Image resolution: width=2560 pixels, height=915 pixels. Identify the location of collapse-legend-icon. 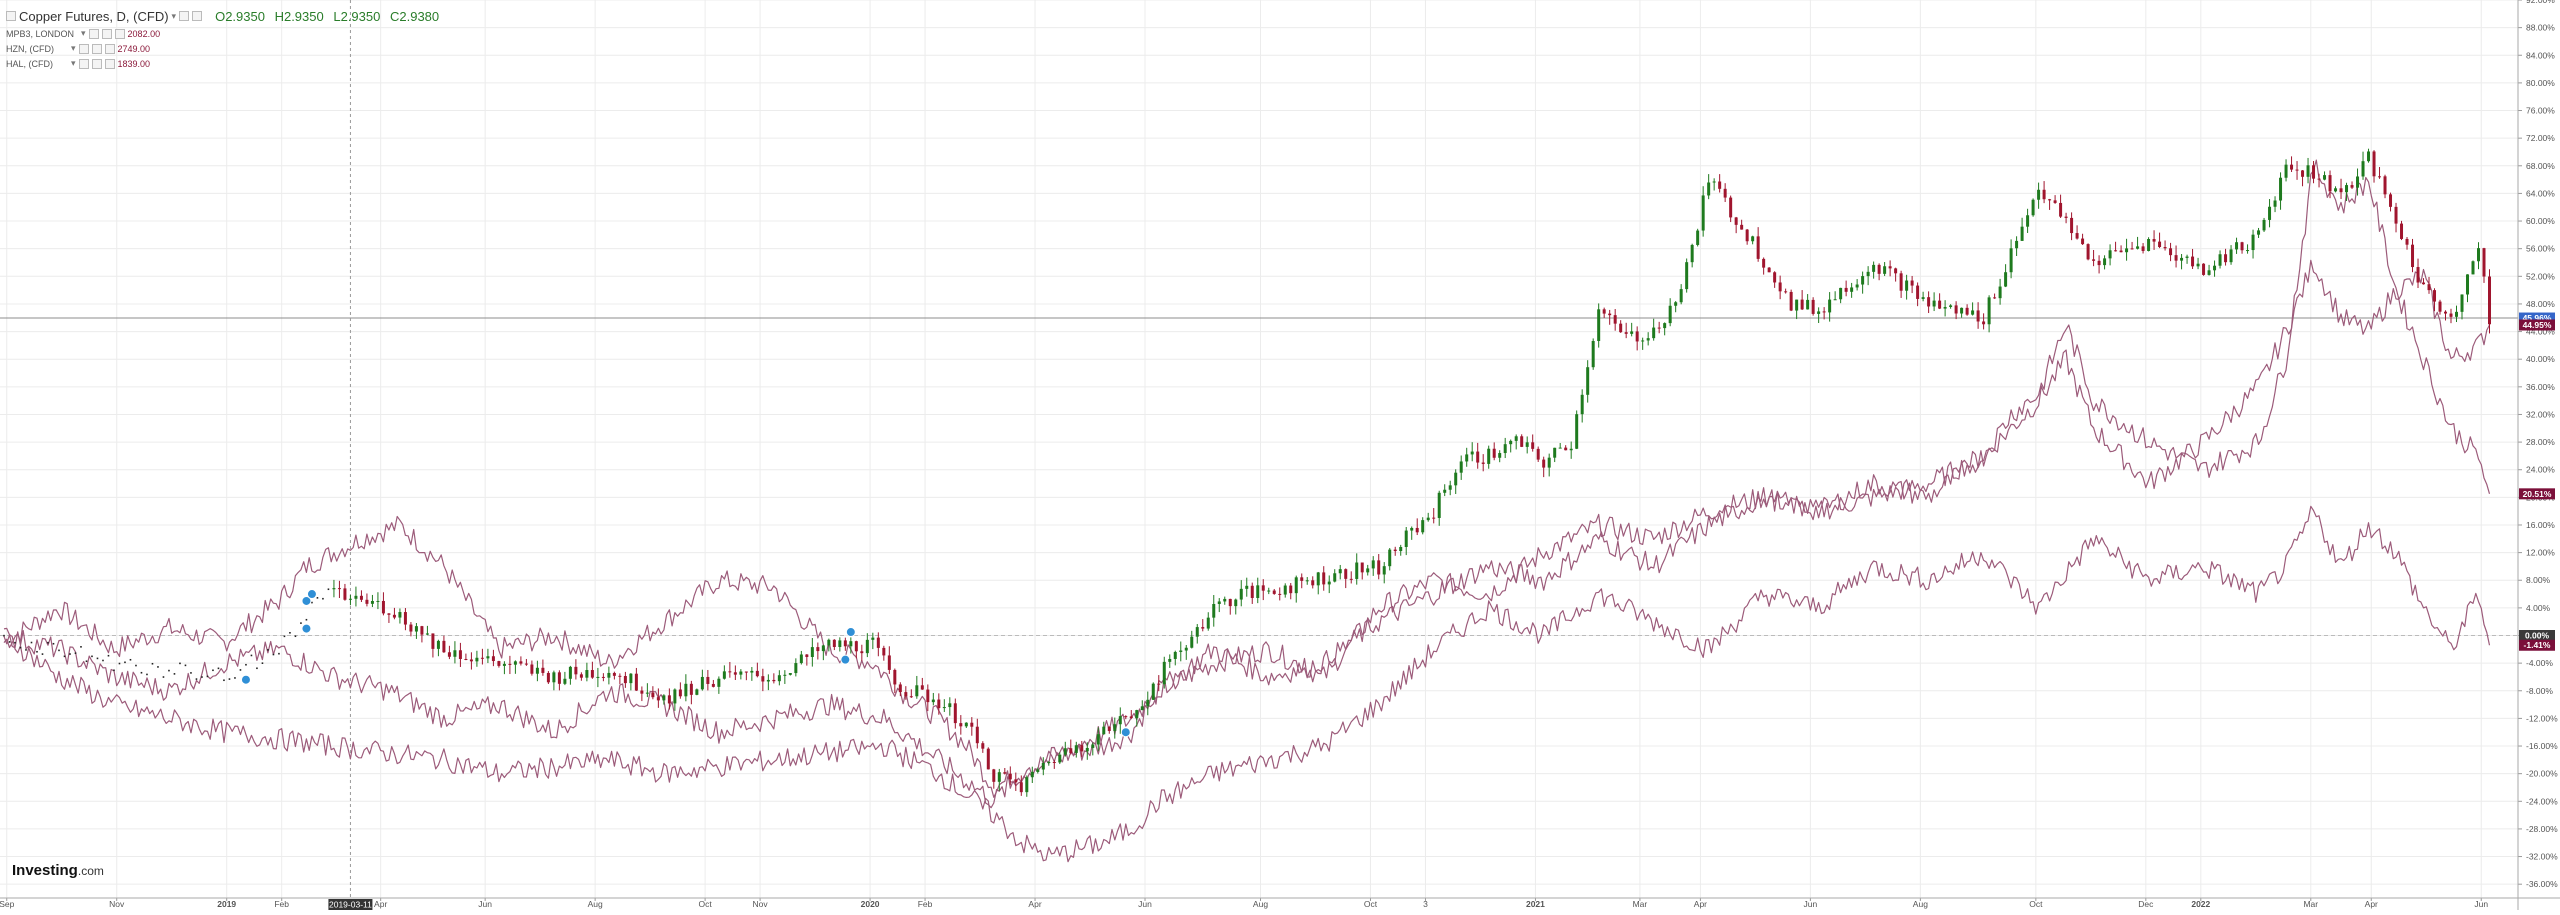
(11, 16).